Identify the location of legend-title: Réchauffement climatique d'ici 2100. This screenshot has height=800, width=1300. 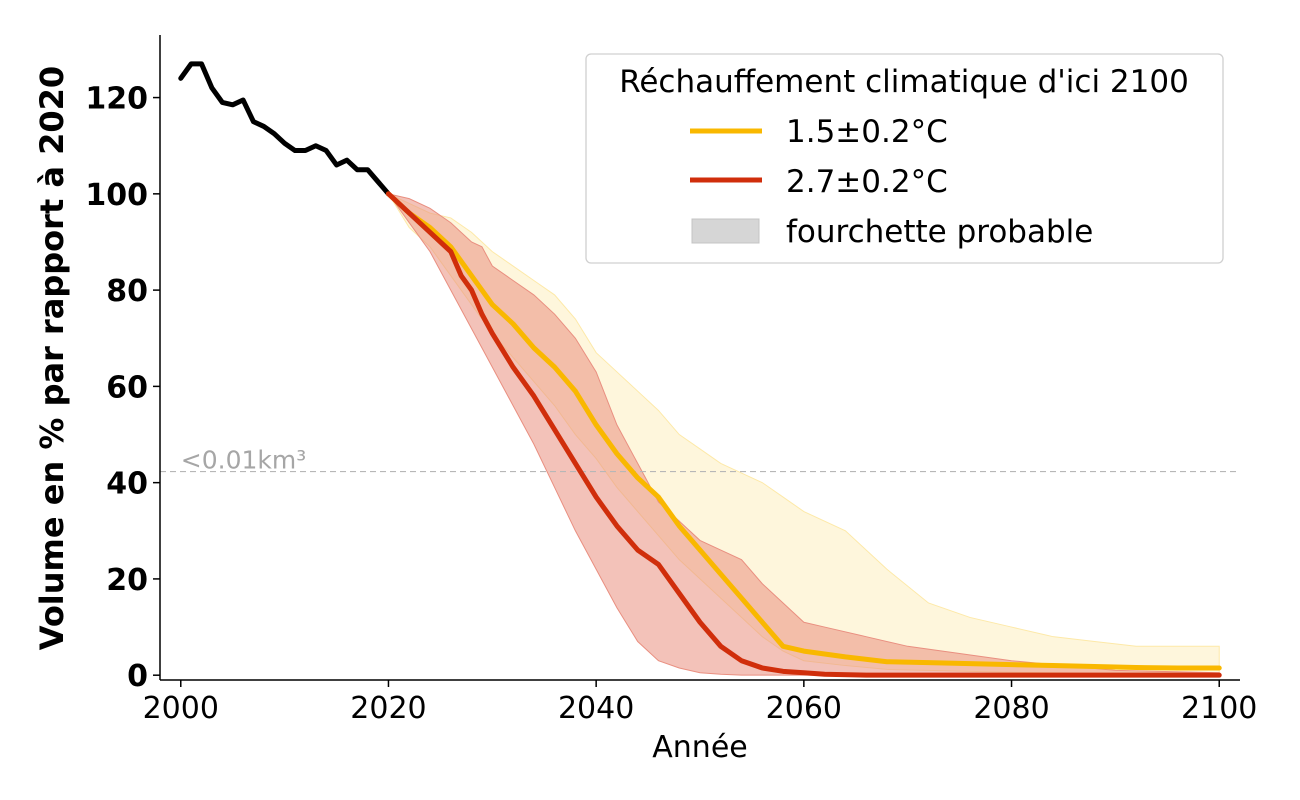
(904, 82).